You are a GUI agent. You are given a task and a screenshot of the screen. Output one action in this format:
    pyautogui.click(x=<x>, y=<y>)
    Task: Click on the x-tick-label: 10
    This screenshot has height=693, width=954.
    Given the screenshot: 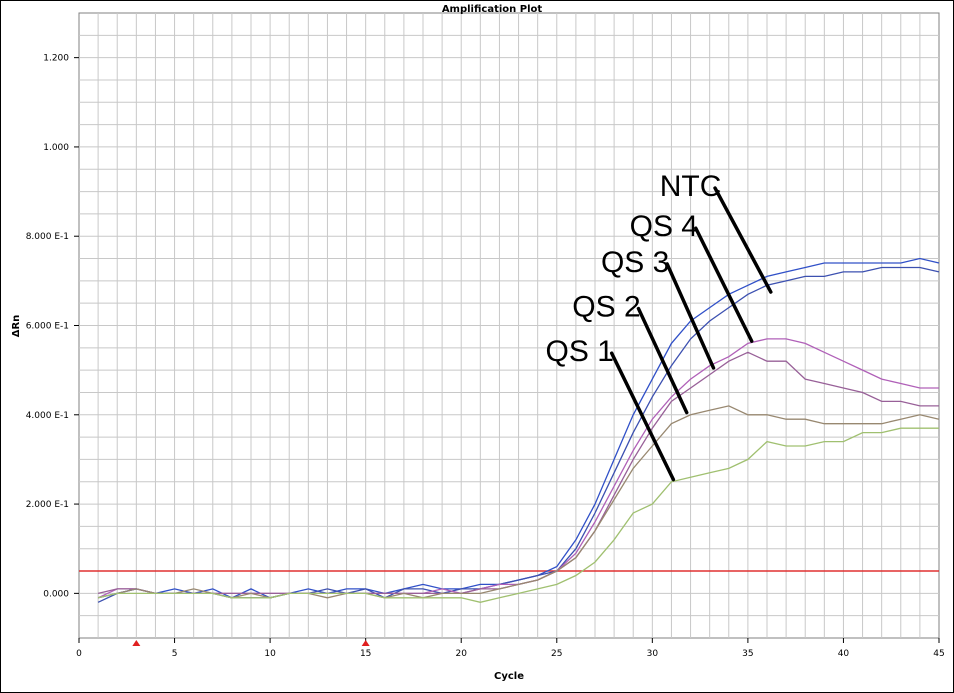 What is the action you would take?
    pyautogui.click(x=270, y=654)
    